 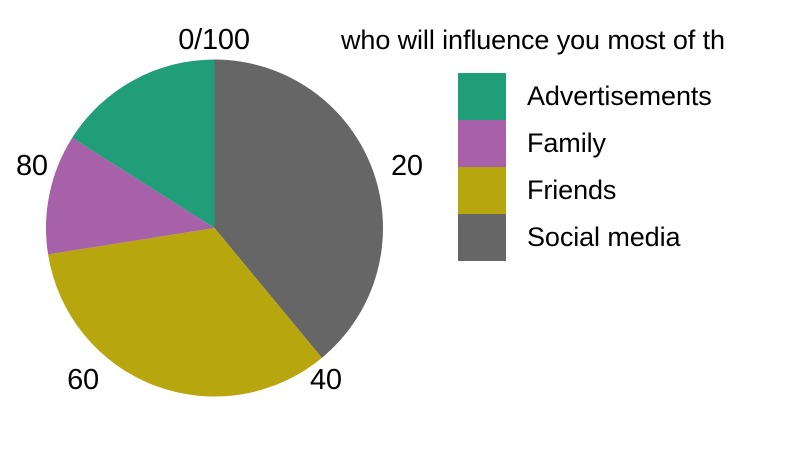 I want to click on pie-tick-label-top: 0/100, so click(x=214, y=40).